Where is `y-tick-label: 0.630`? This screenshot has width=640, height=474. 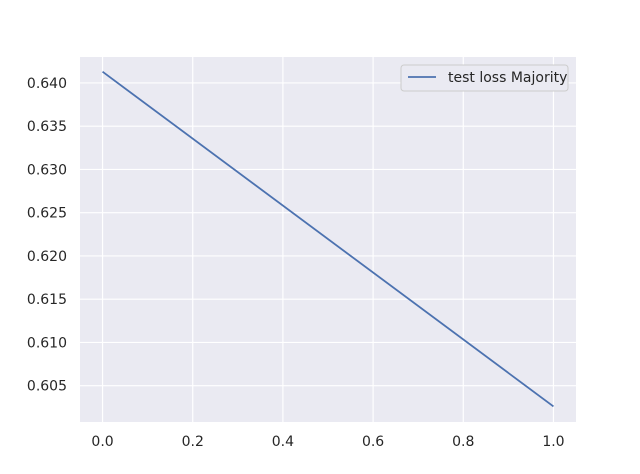
y-tick-label: 0.630 is located at coordinates (47, 170).